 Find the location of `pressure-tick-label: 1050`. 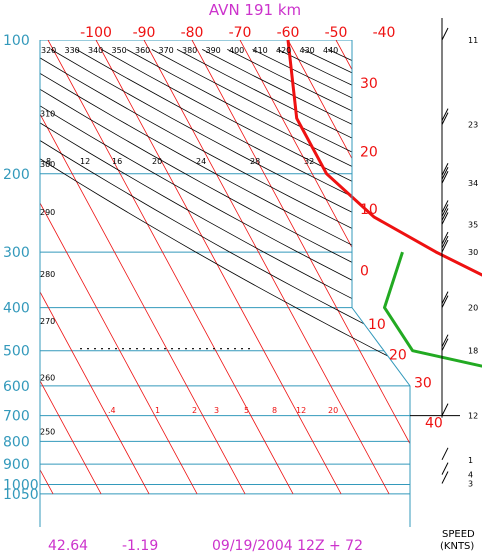

pressure-tick-label: 1050 is located at coordinates (21, 495).